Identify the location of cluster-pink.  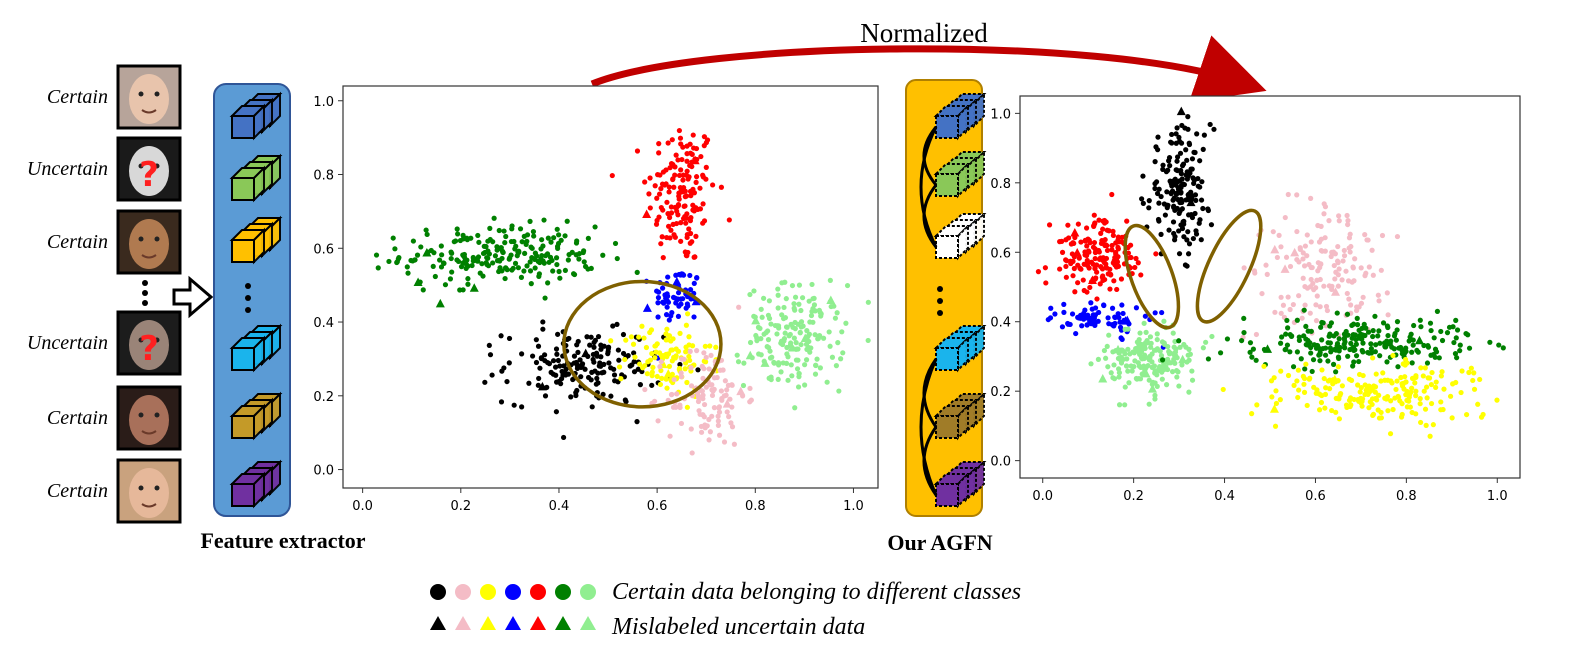
(698, 380).